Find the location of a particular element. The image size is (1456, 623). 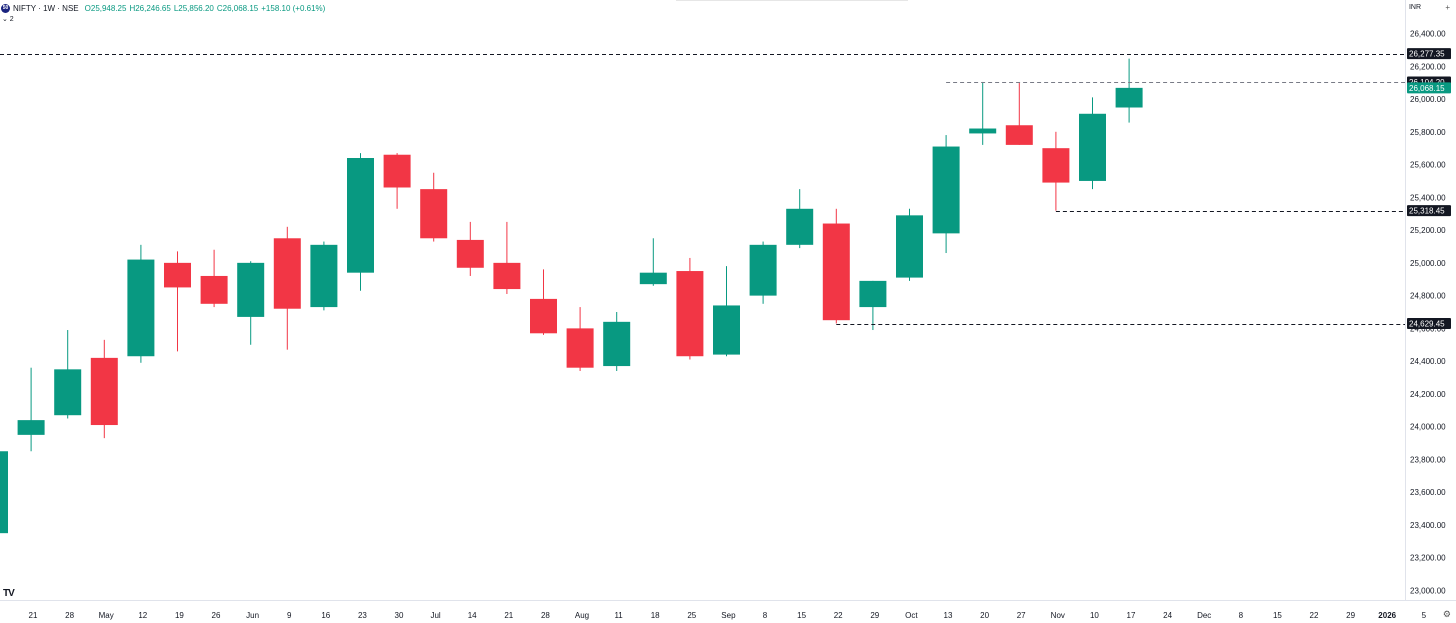

gear-icon: ⚙ is located at coordinates (1446, 614).